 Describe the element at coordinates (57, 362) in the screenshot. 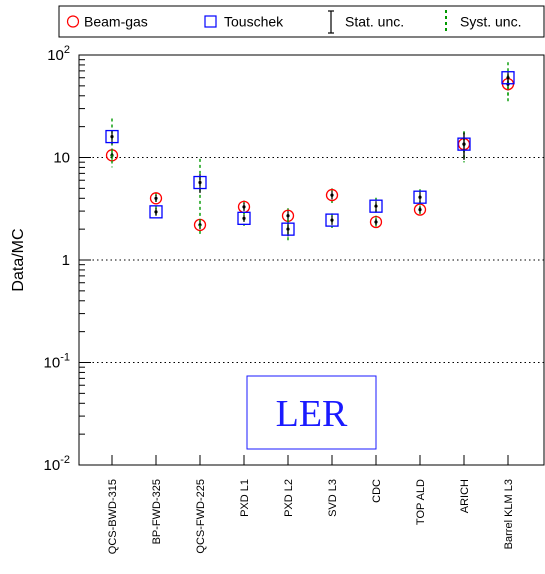

I see `y-tick-label: 10⁻¹` at that location.